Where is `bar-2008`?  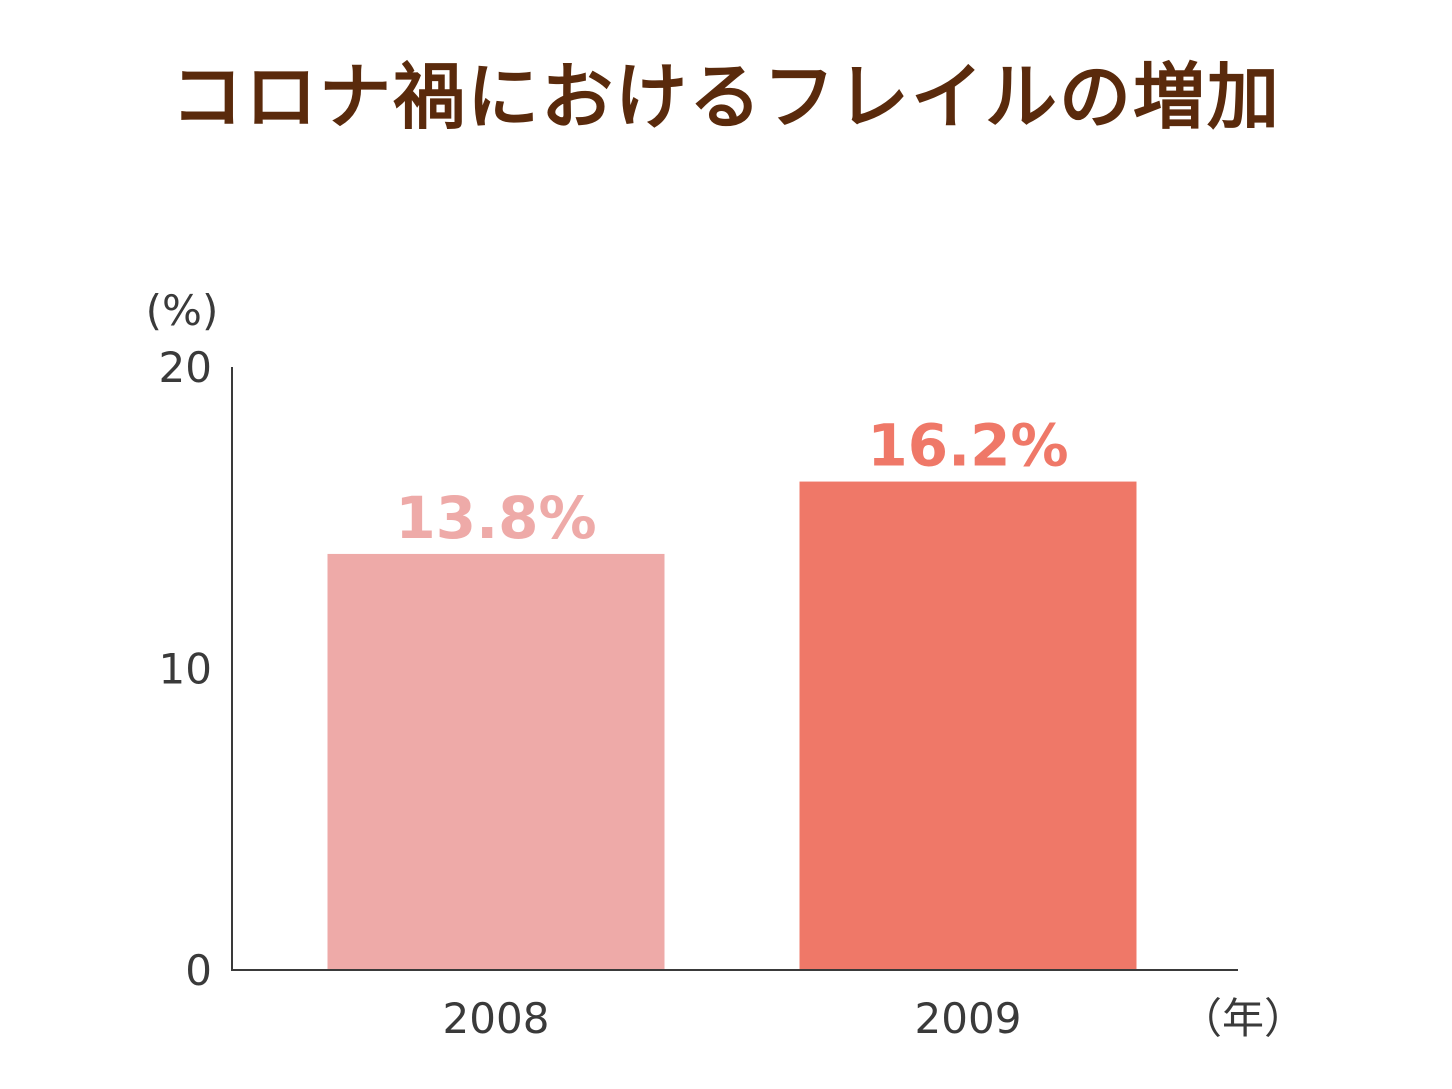 bar-2008 is located at coordinates (496, 761).